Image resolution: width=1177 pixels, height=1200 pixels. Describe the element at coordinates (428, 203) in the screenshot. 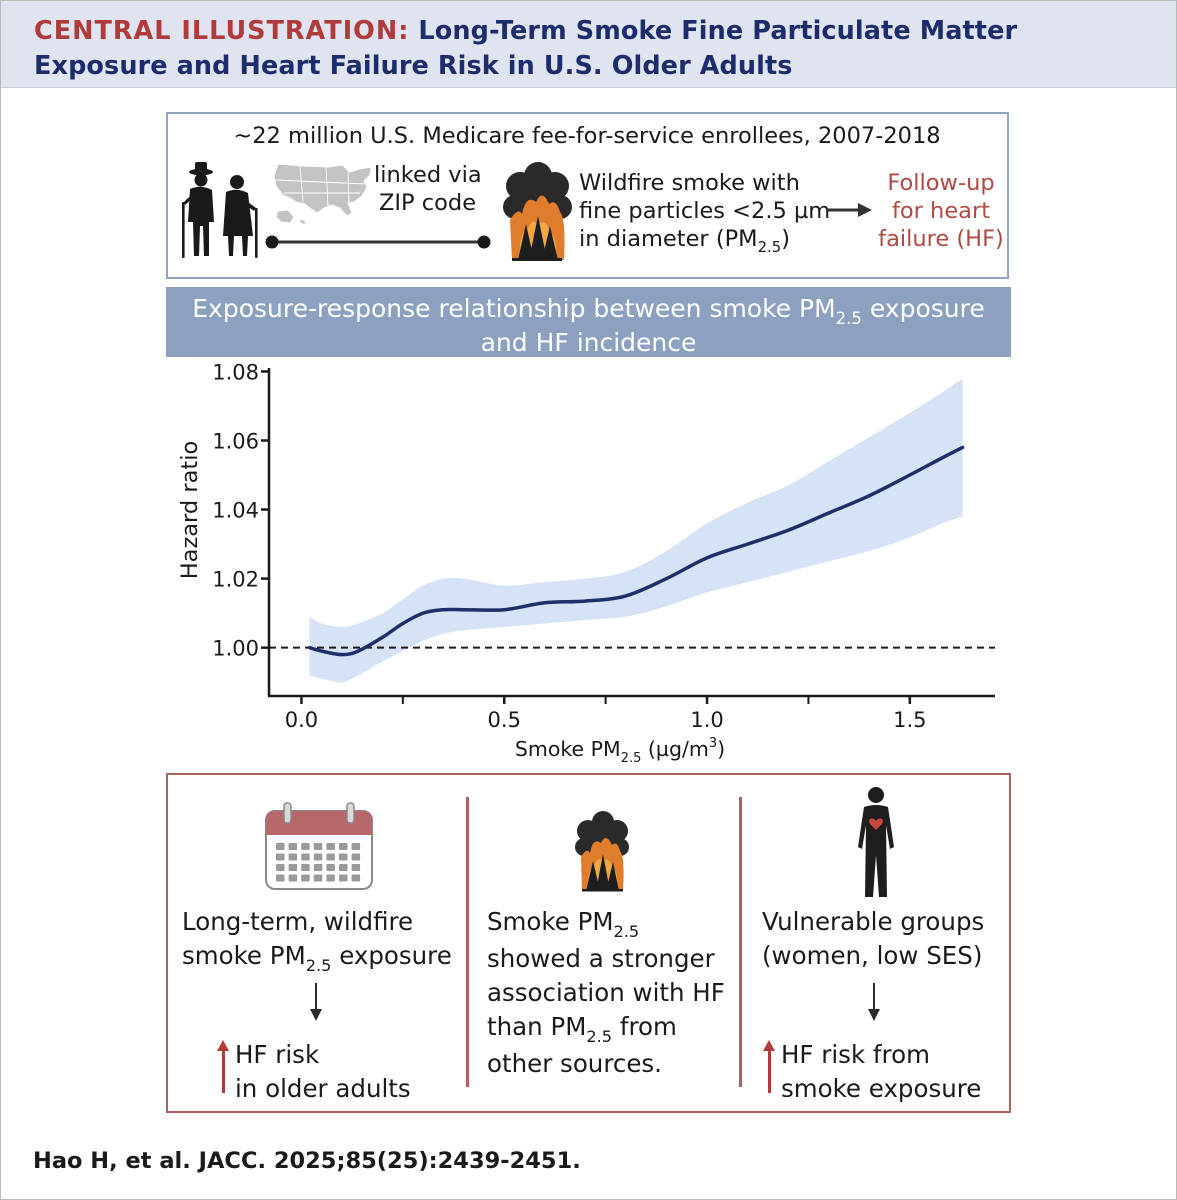

I see `linked-line-2: ZIP code` at that location.